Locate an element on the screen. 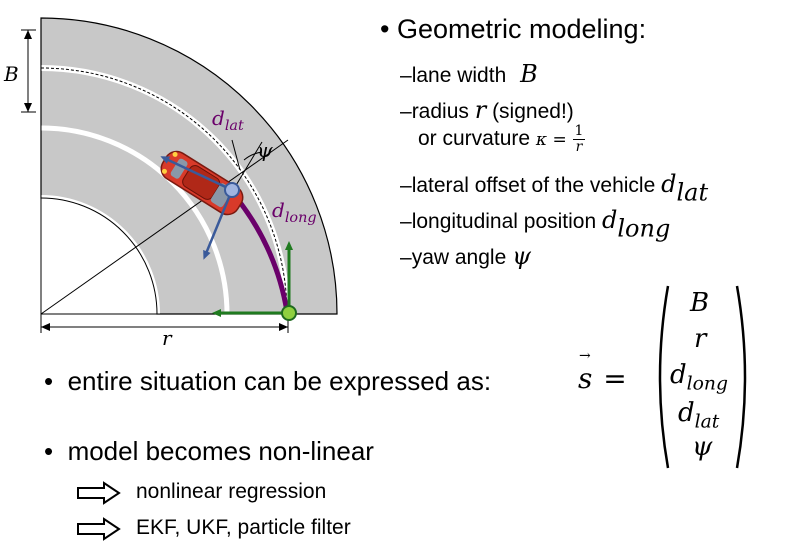 The width and height of the screenshot is (804, 551). reference-point is located at coordinates (289, 313).